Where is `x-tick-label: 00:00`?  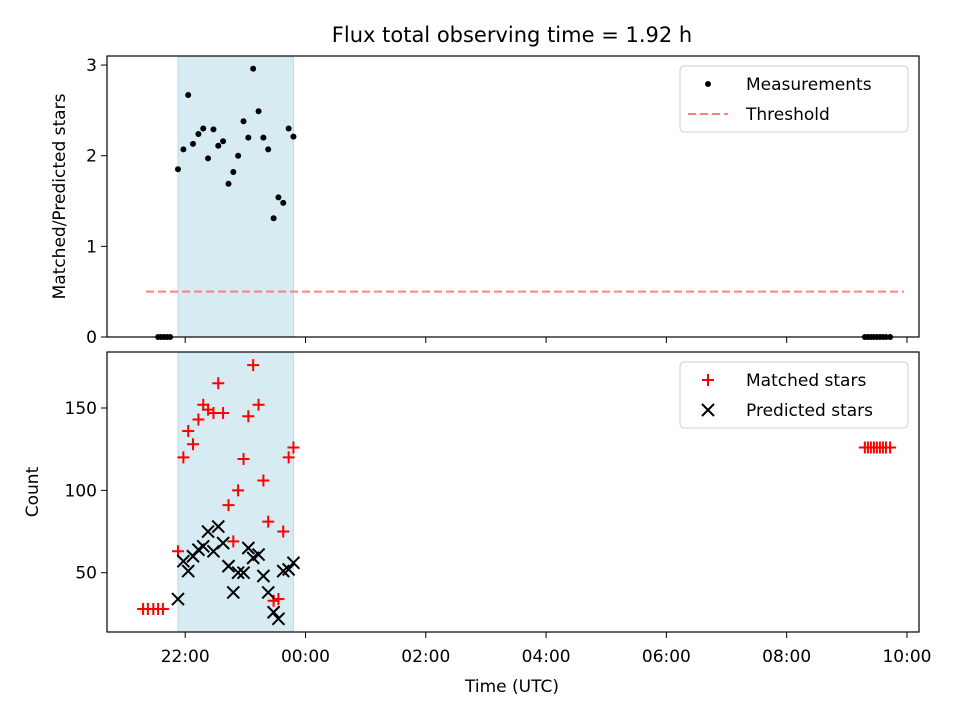
x-tick-label: 00:00 is located at coordinates (305, 657).